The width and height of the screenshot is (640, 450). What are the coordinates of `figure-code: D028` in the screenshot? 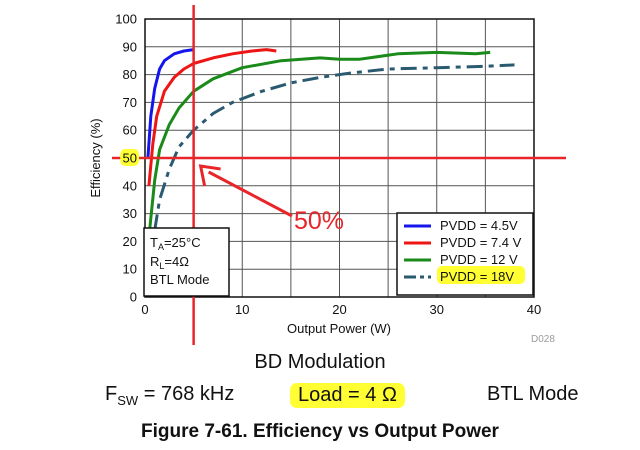 It's located at (543, 339).